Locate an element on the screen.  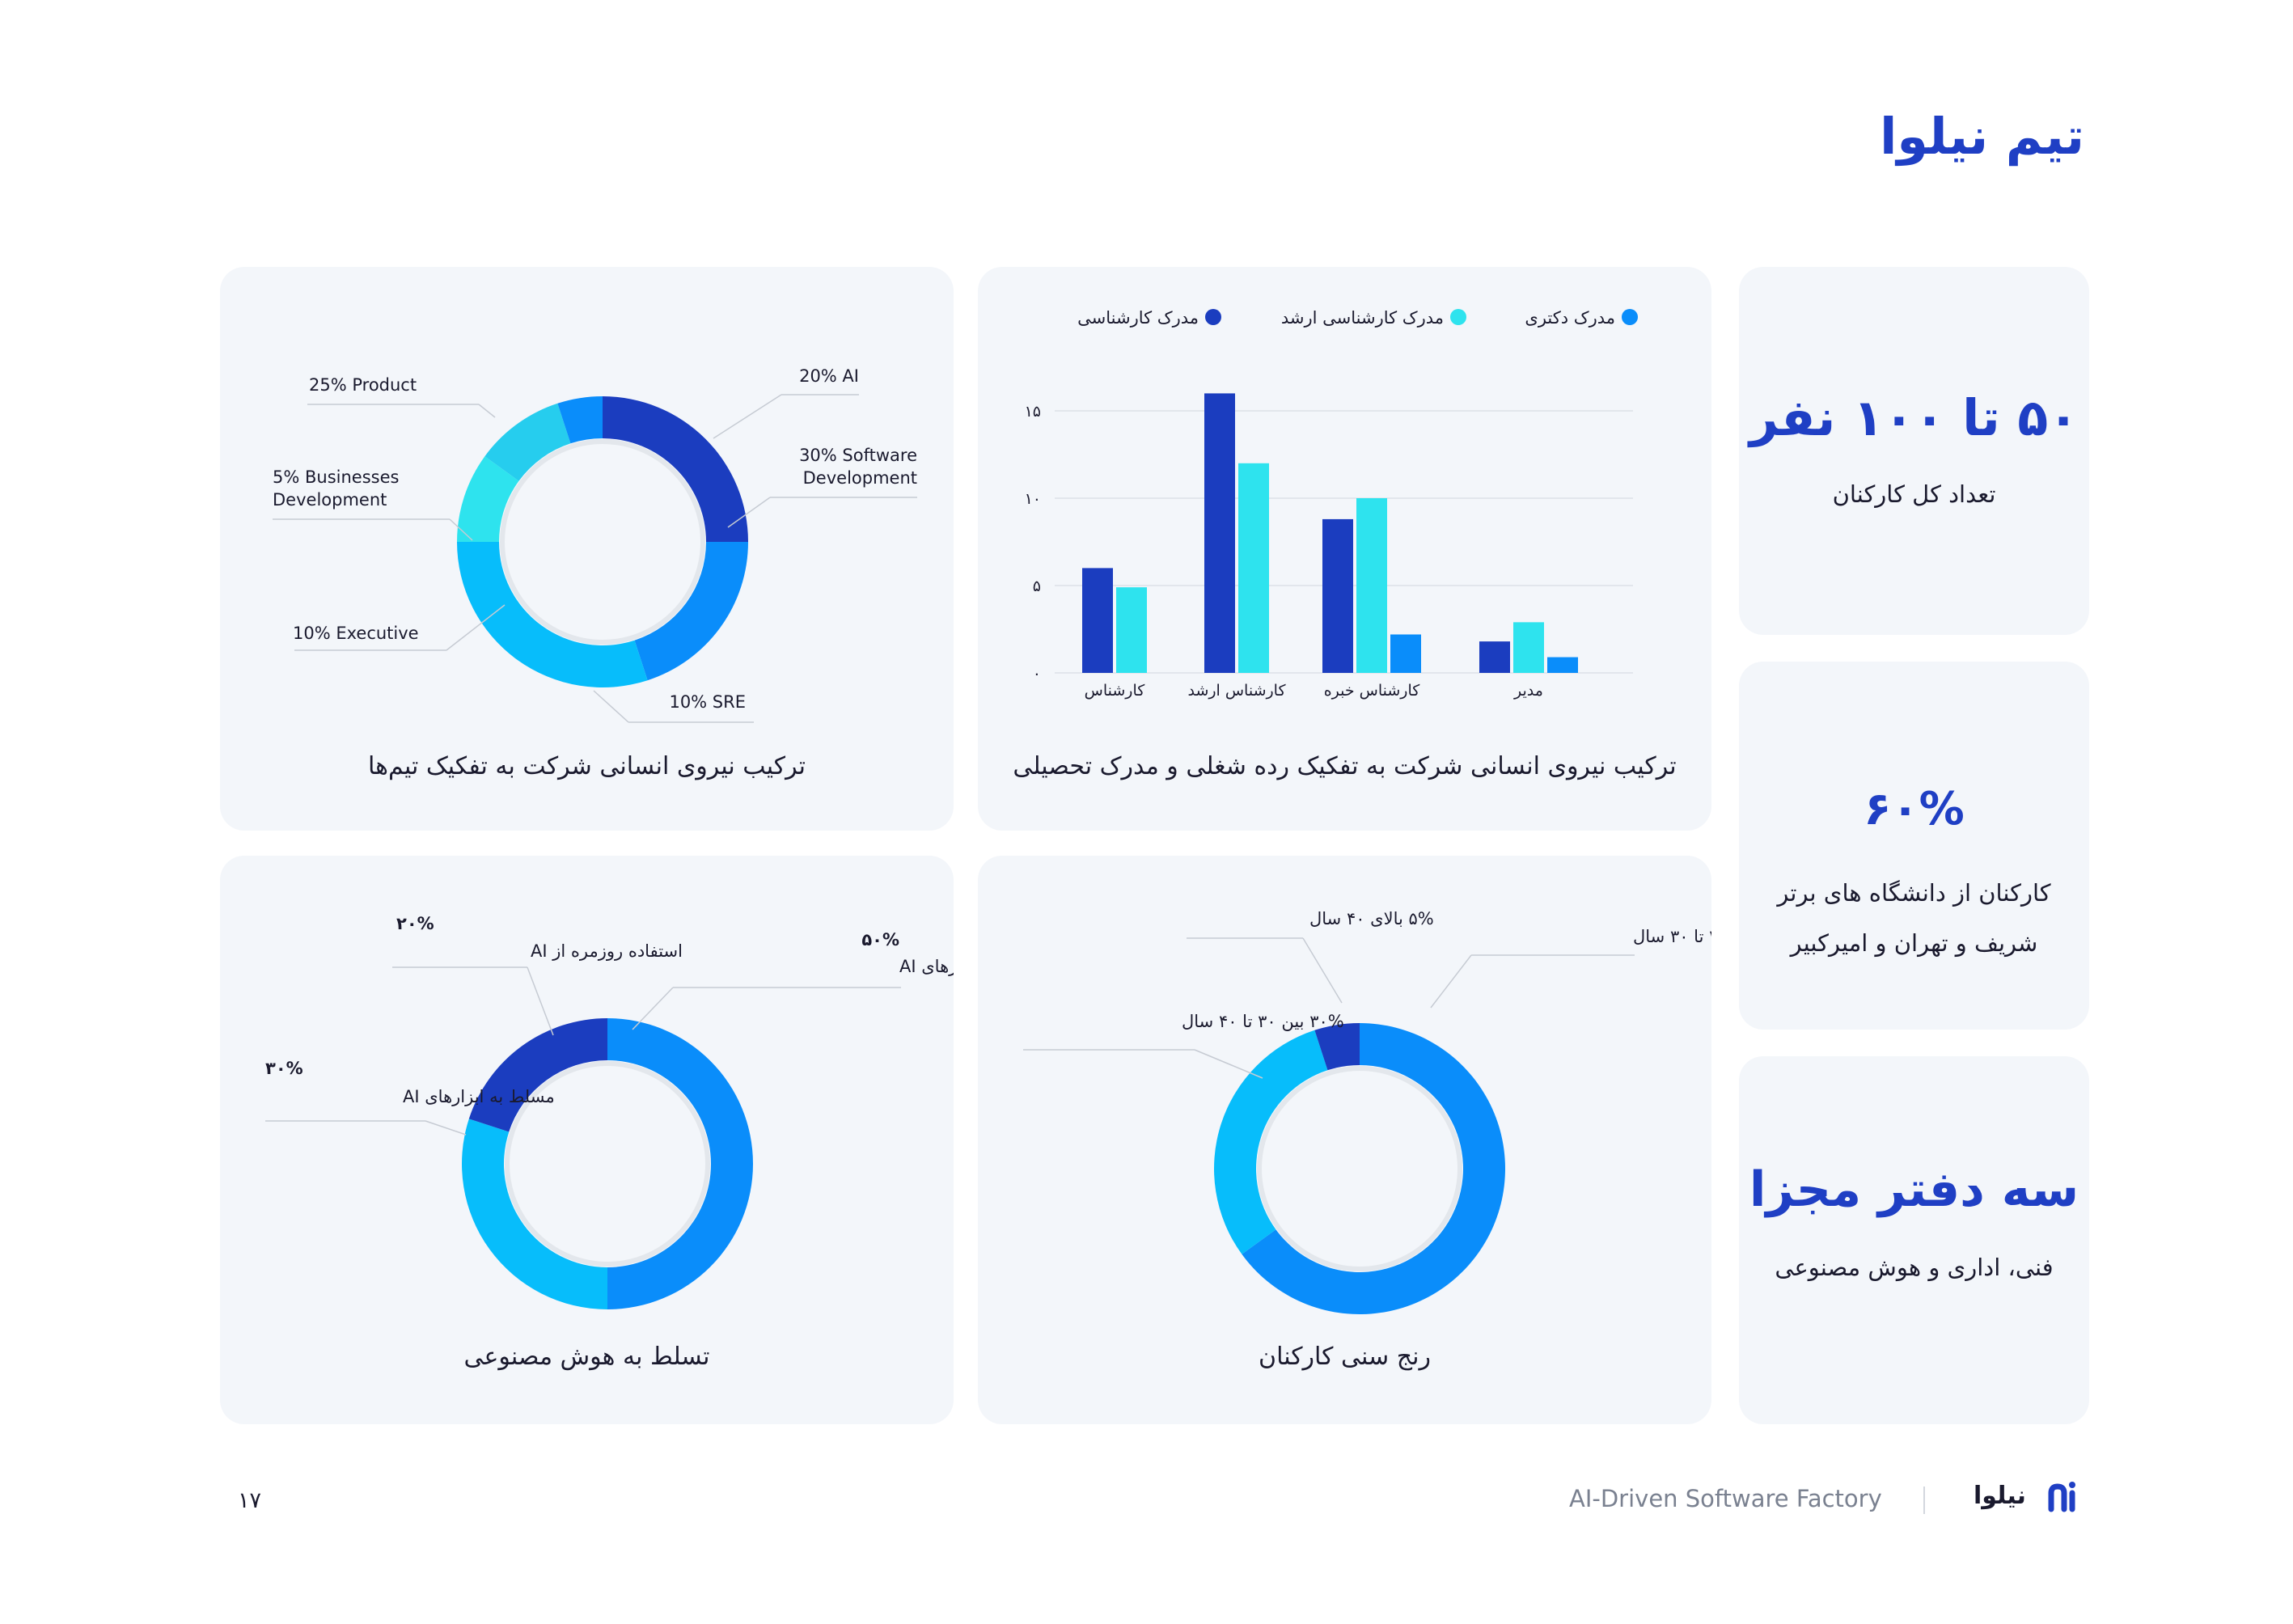
stat-value-offices: سه دفتر مجزا is located at coordinates (1914, 1189).